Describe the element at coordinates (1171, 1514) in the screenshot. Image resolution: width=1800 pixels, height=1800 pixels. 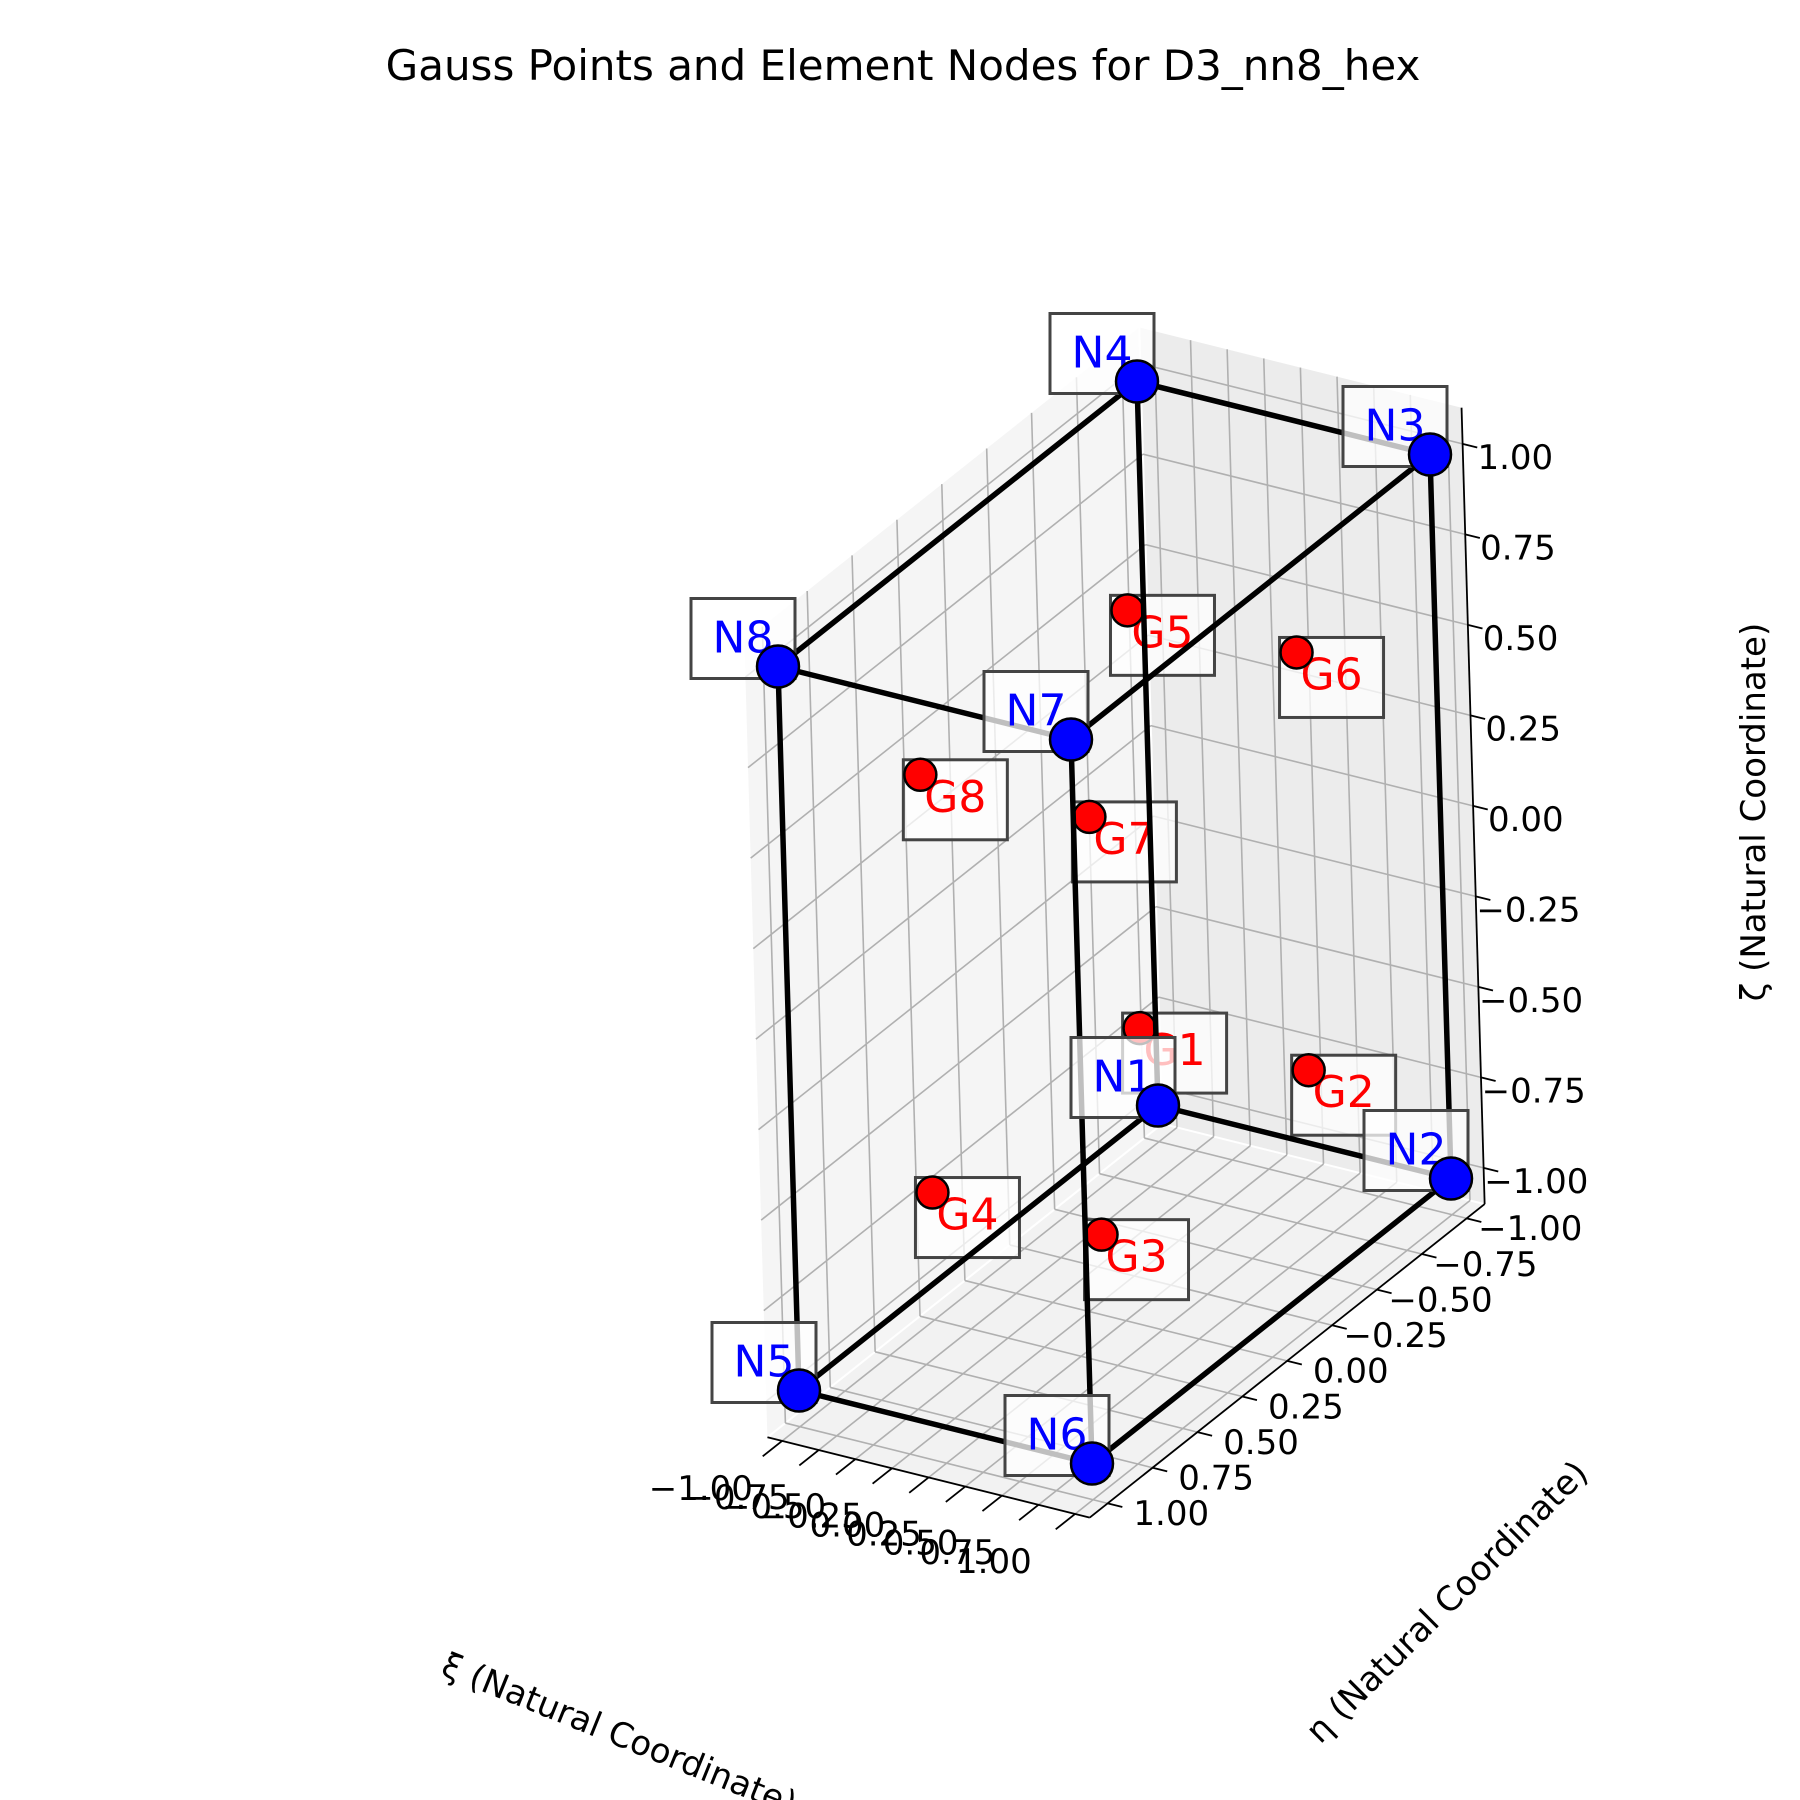
I see `y-tick-label: 1.00` at that location.